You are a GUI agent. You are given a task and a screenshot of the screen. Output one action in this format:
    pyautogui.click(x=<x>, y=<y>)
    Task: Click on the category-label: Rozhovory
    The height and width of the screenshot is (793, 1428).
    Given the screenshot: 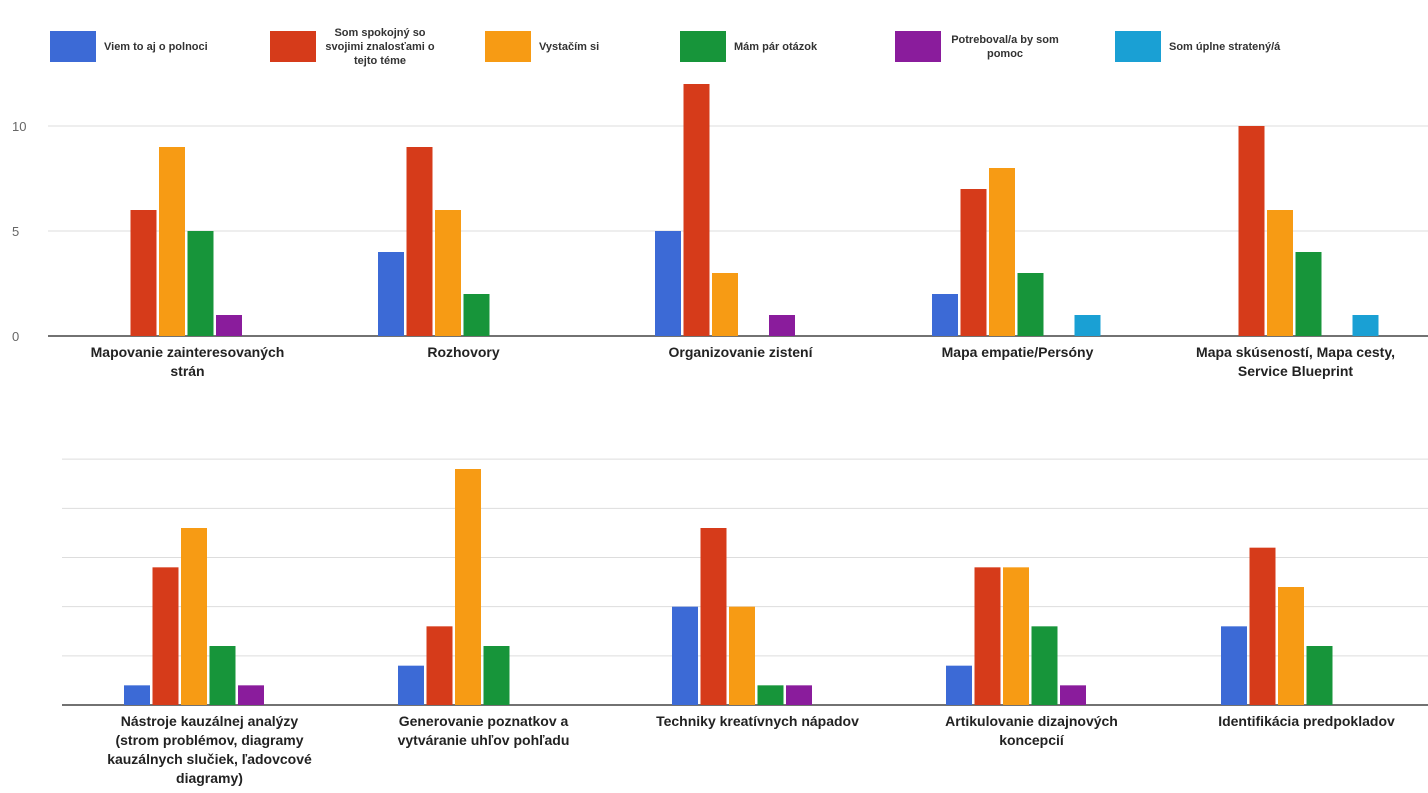 What is the action you would take?
    pyautogui.click(x=463, y=352)
    